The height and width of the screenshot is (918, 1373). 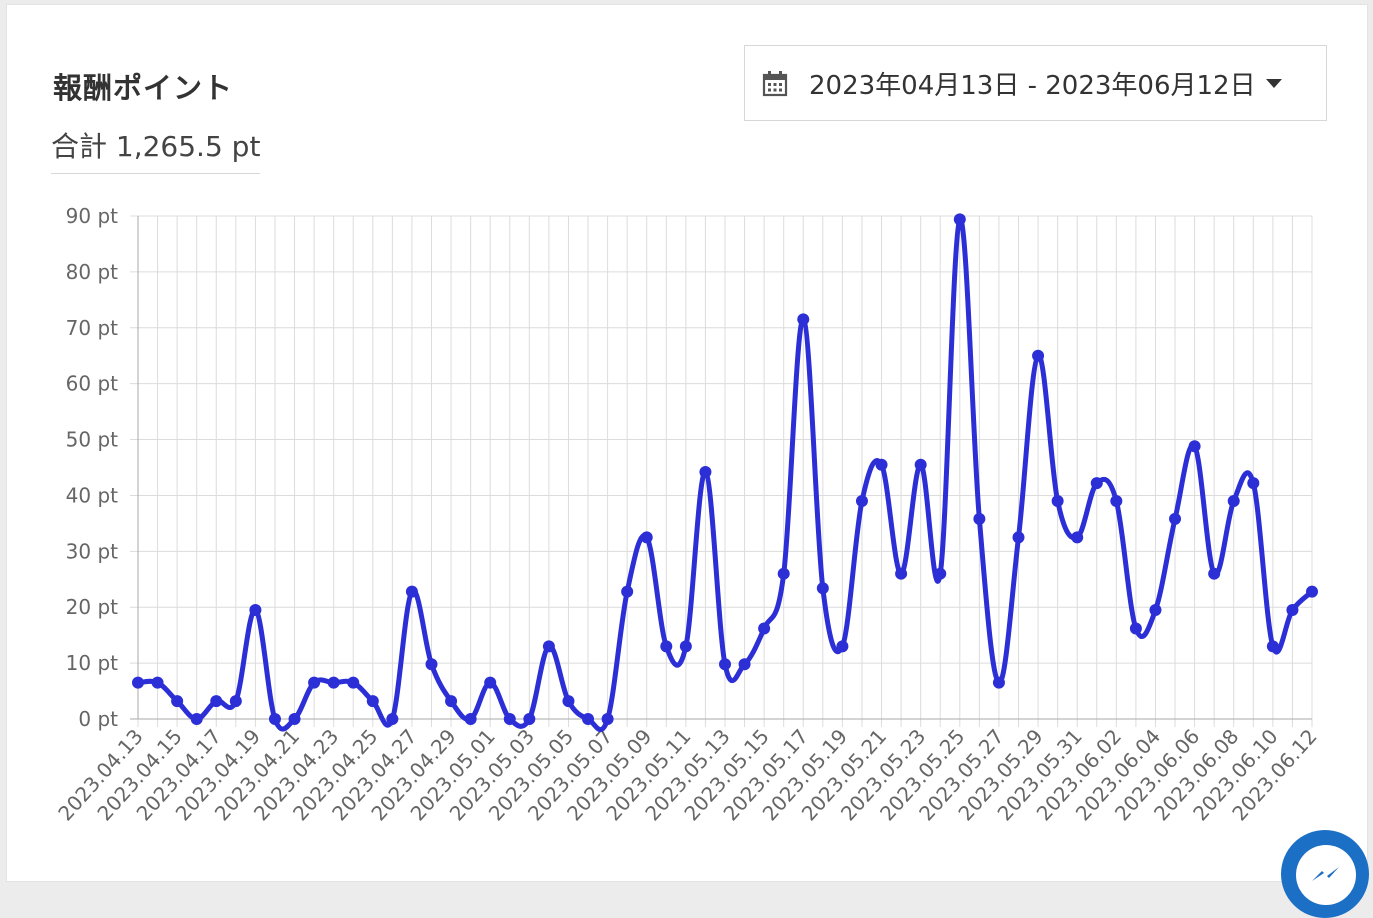 I want to click on y-tick-label: 50 pt, so click(x=92, y=440).